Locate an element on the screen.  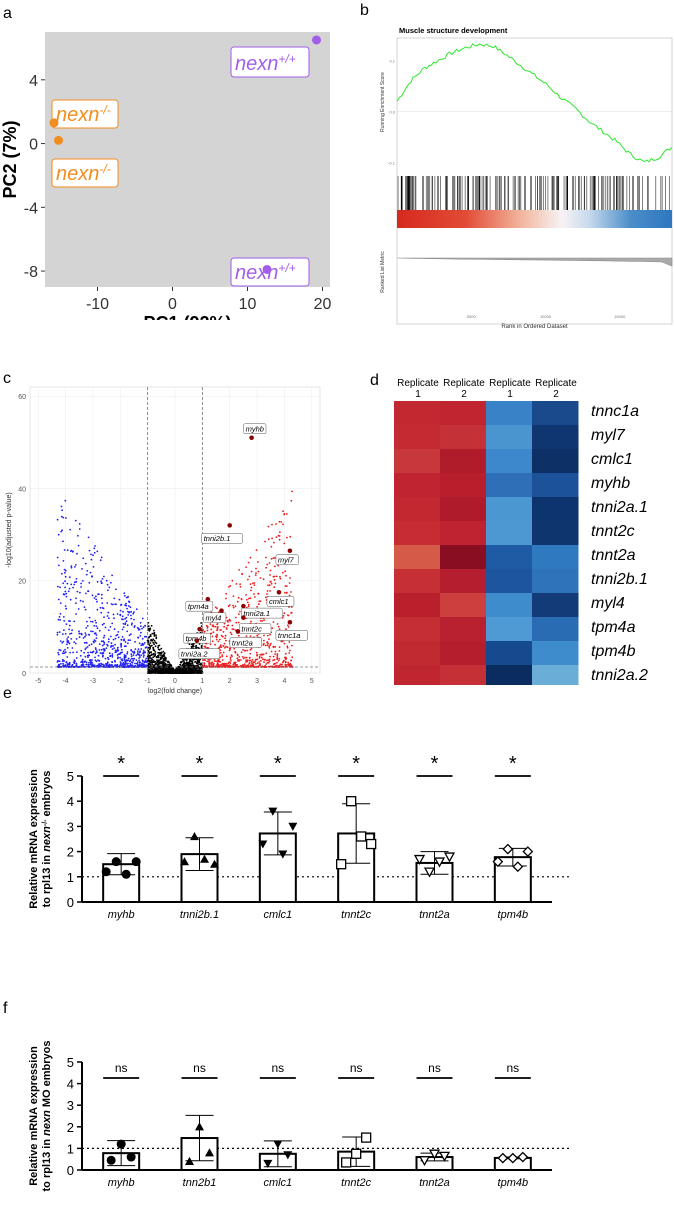
y-axis-label-line1: Relative mRNA expression is located at coordinates (34, 839).